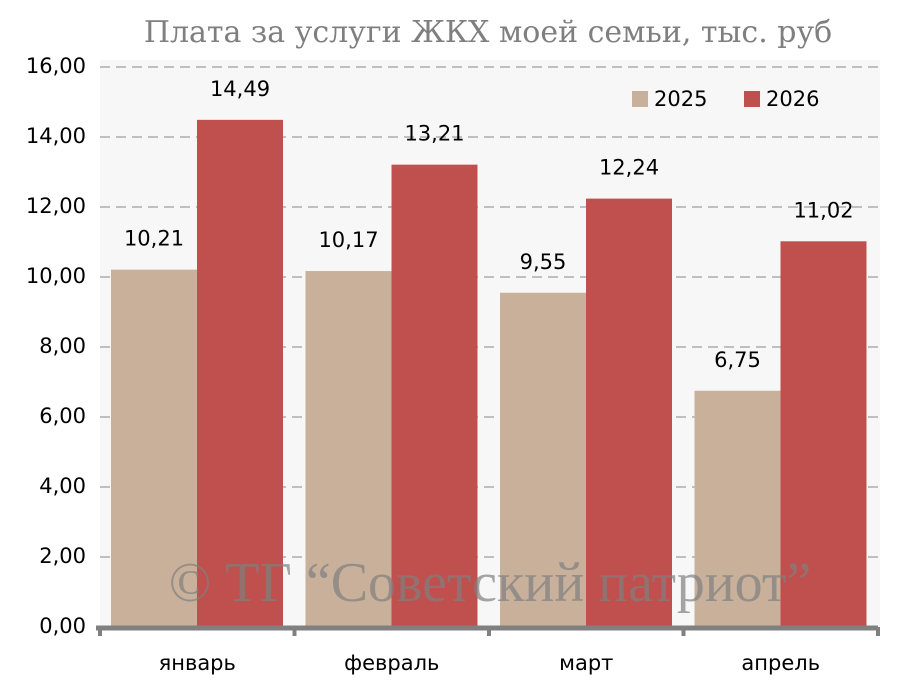 This screenshot has height=689, width=900. What do you see at coordinates (823, 210) in the screenshot?
I see `value-label: 11,02` at bounding box center [823, 210].